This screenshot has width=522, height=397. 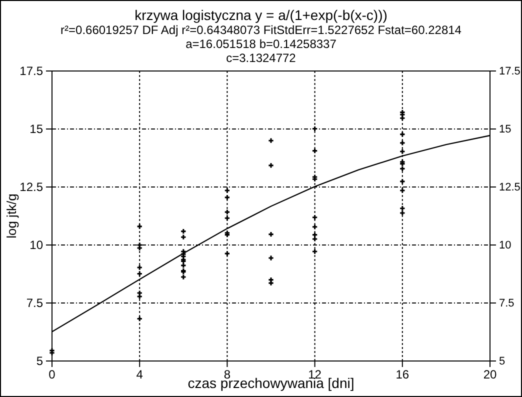 I want to click on x-tick-label: 8, so click(x=227, y=375).